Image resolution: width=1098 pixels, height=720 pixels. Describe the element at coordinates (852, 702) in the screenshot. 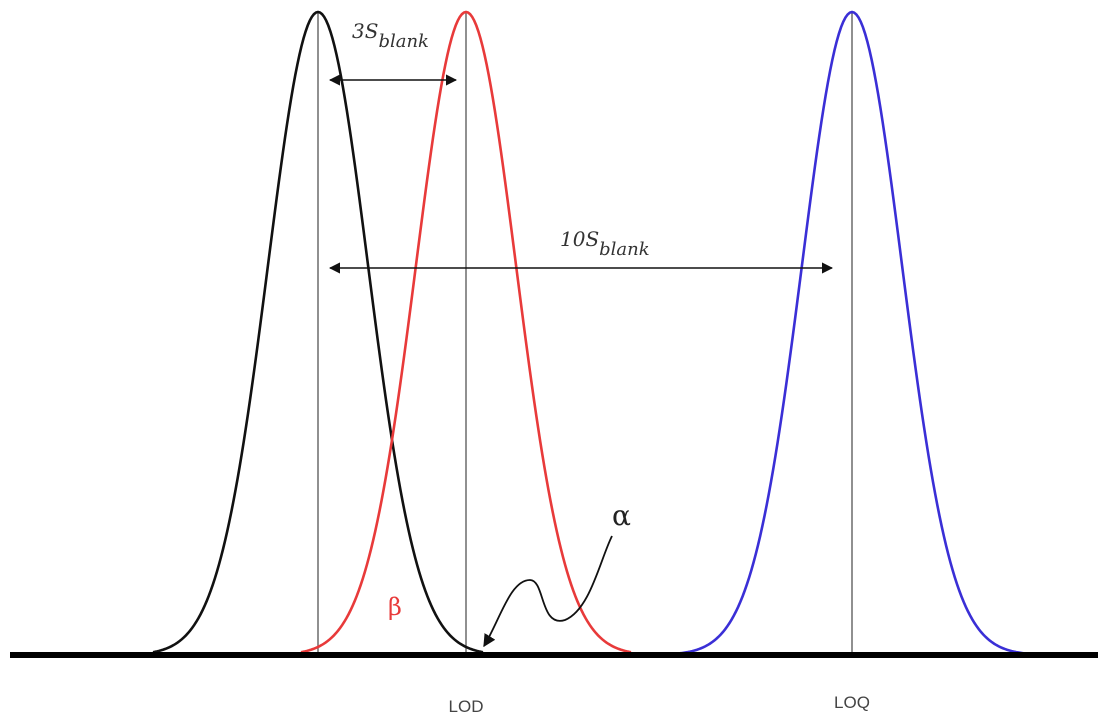

I see `loq-label: LOQ` at that location.